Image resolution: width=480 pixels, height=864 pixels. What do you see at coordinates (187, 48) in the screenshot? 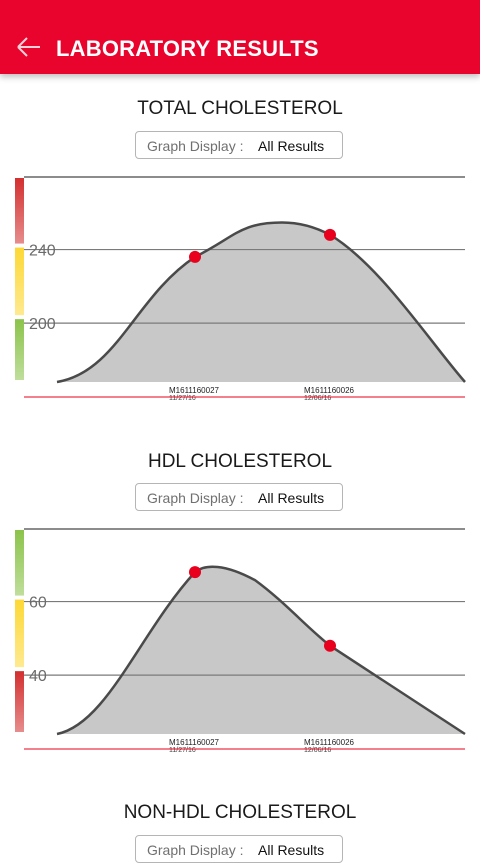
I see `page-title: LABORATORY RESULTS` at bounding box center [187, 48].